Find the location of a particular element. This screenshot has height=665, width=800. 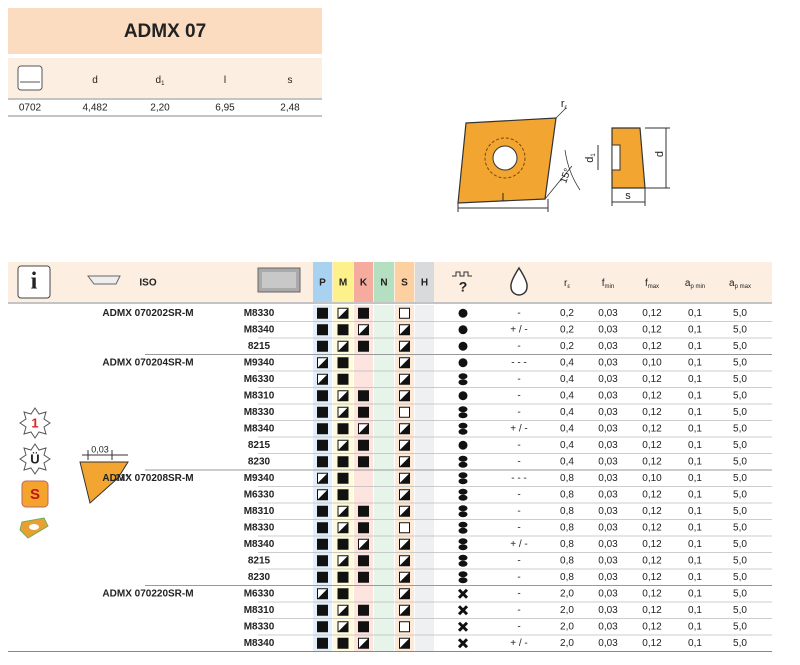

svg-text: S is located at coordinates (35, 494).